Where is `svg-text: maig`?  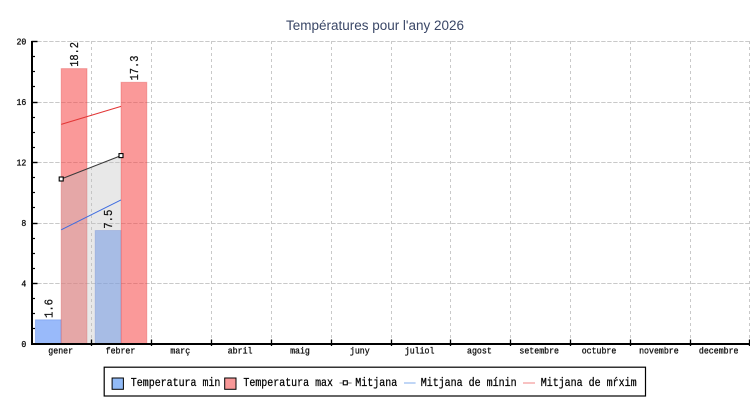 svg-text: maig is located at coordinates (300, 350).